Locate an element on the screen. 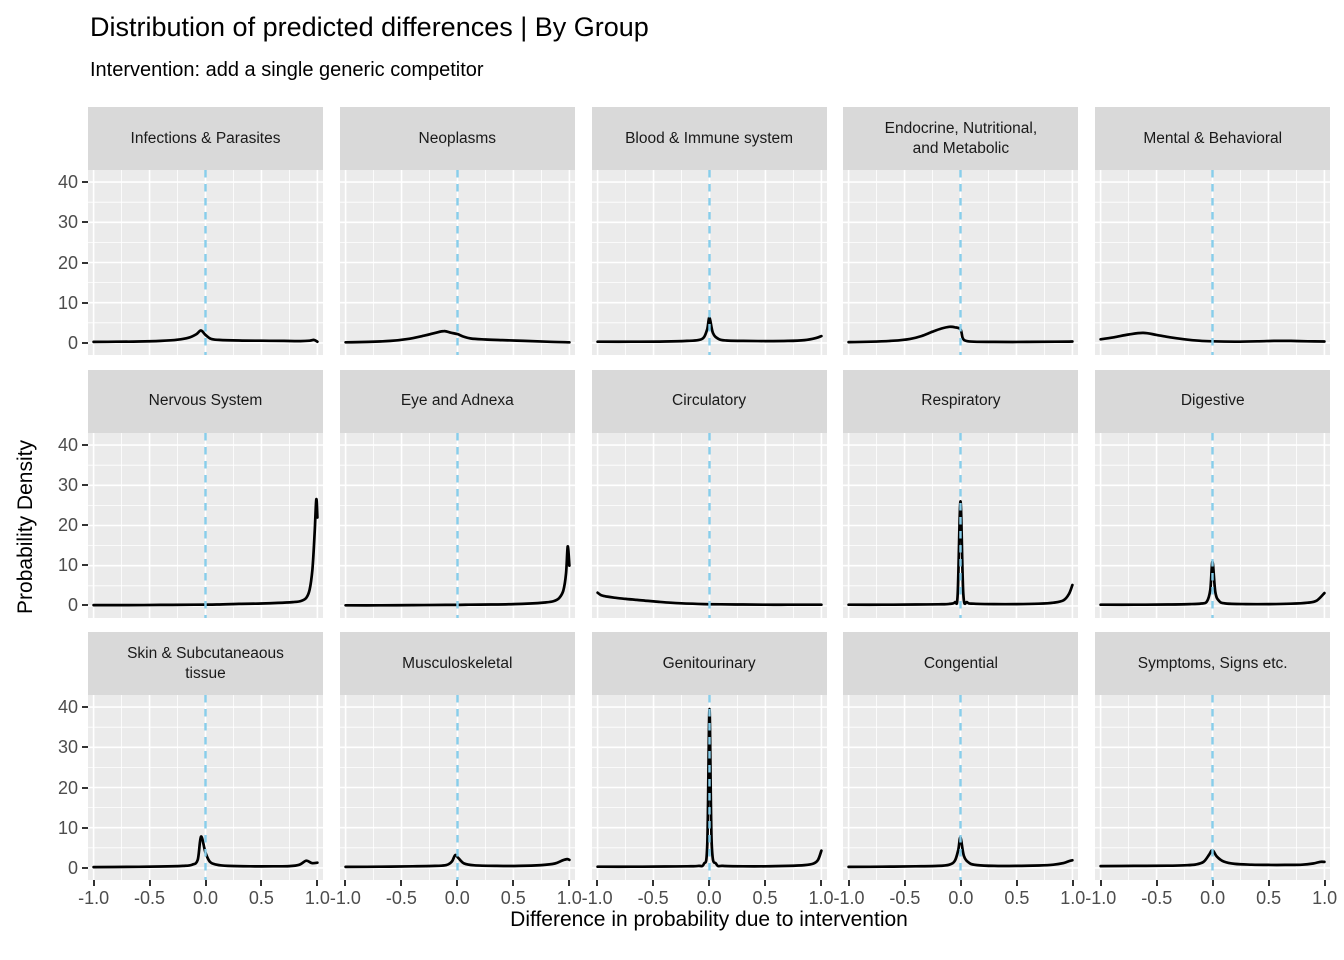 The image size is (1344, 960). facet-strip: Congential is located at coordinates (961, 663).